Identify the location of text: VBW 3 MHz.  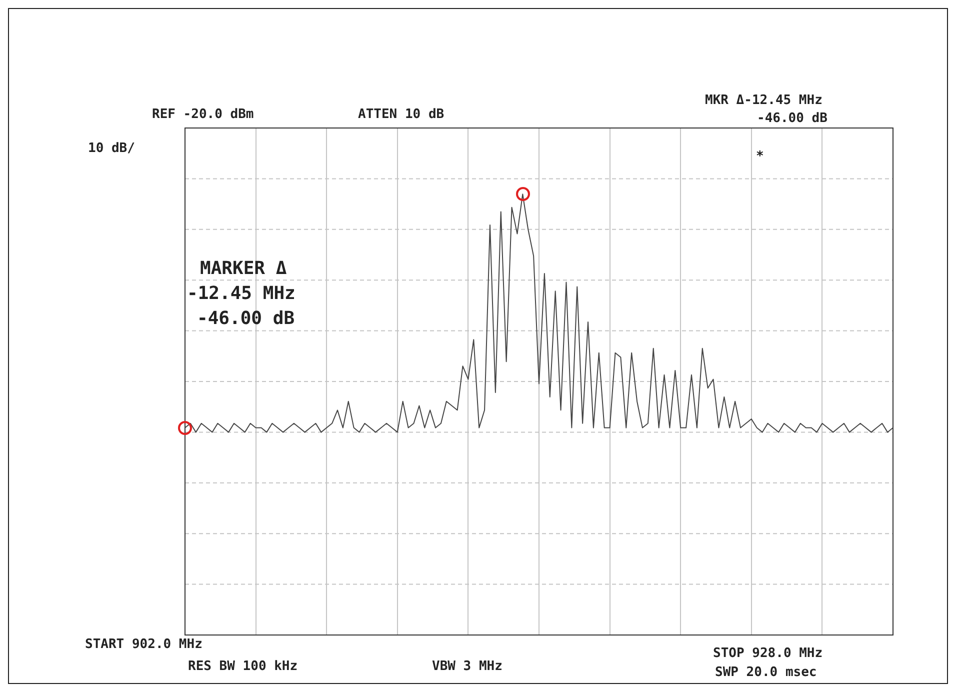
(467, 666).